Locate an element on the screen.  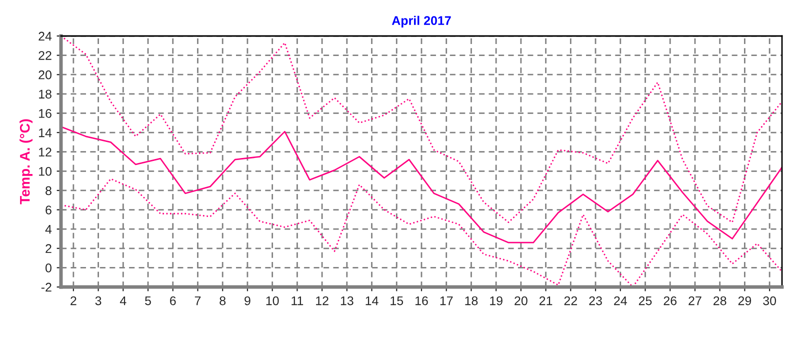
x-tick-label: 13 is located at coordinates (347, 301).